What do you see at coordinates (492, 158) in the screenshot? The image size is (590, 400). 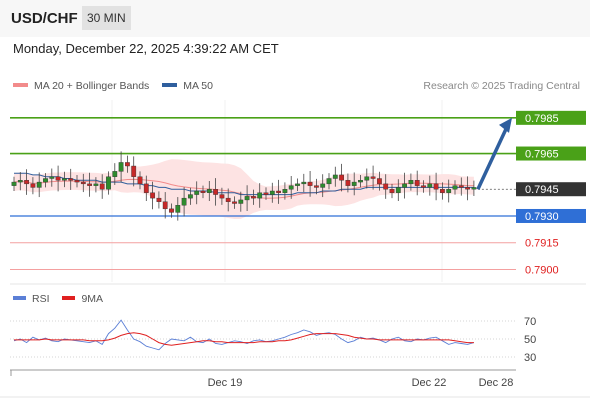 I see `forecast-arrow-shaft` at bounding box center [492, 158].